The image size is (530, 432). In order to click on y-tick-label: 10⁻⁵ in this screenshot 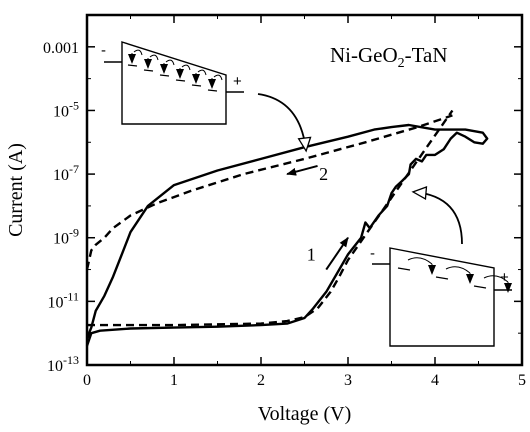, I will do `click(66, 109)`.